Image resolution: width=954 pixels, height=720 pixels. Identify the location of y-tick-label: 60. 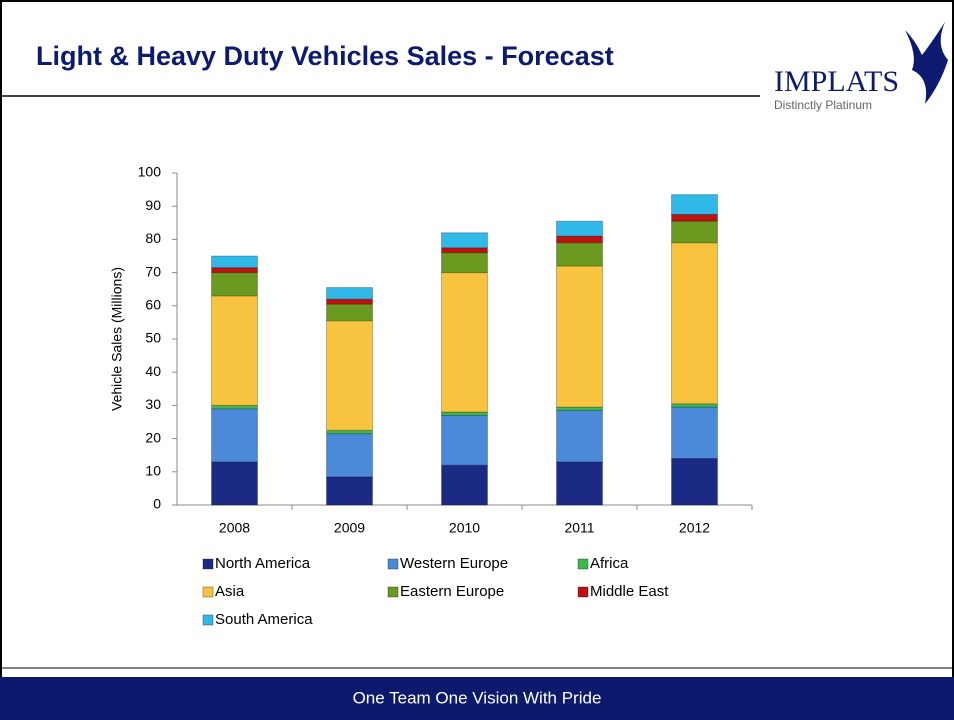
(153, 305).